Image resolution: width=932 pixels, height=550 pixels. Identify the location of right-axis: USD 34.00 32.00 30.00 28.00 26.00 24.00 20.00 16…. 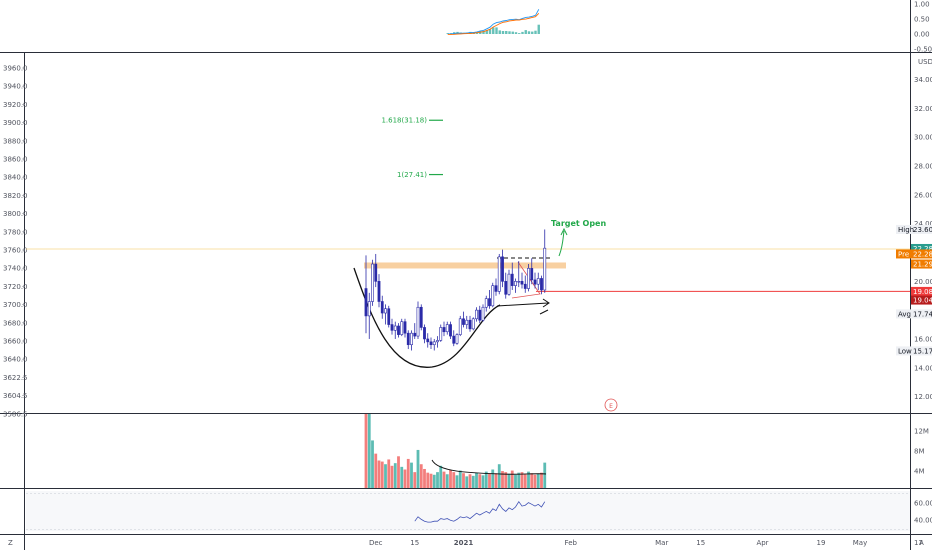
(923, 263).